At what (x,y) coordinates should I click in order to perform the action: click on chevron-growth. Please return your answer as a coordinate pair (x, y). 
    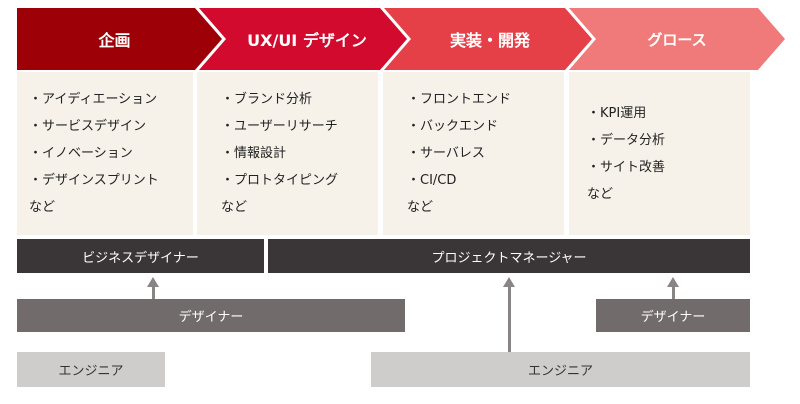
    Looking at the image, I should click on (677, 39).